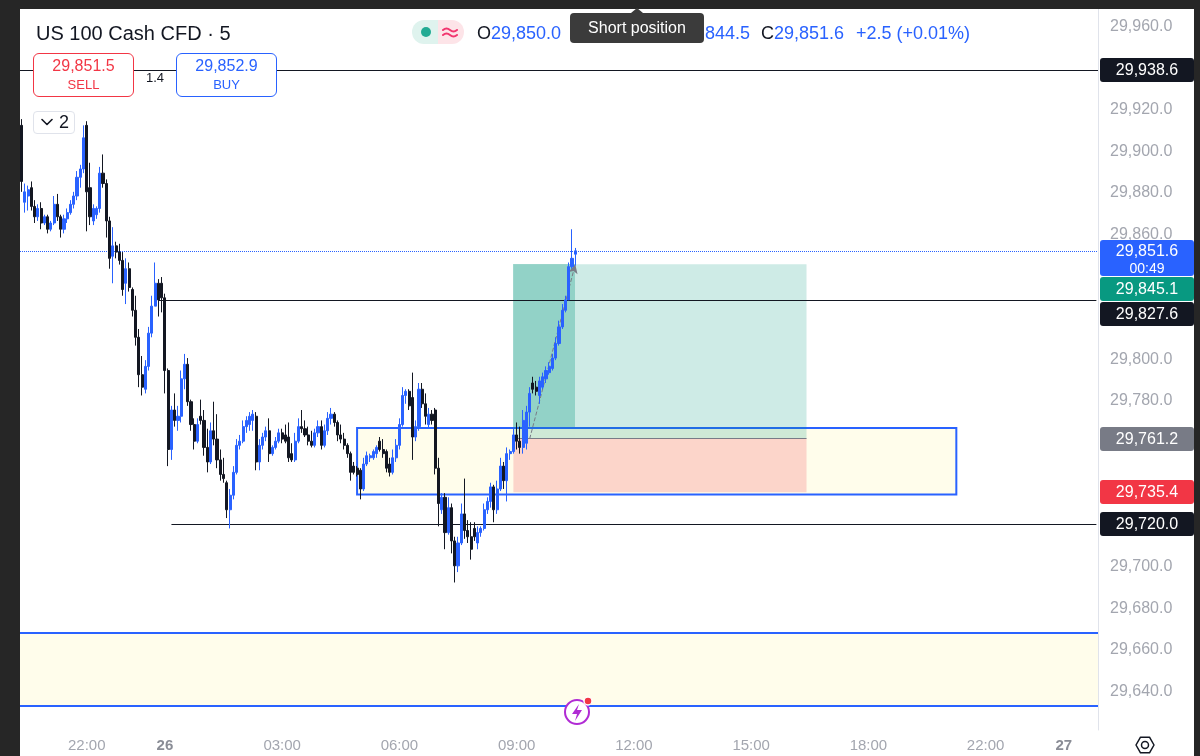 Image resolution: width=1200 pixels, height=756 pixels. What do you see at coordinates (1147, 288) in the screenshot?
I see `price-tag: 29,845.1` at bounding box center [1147, 288].